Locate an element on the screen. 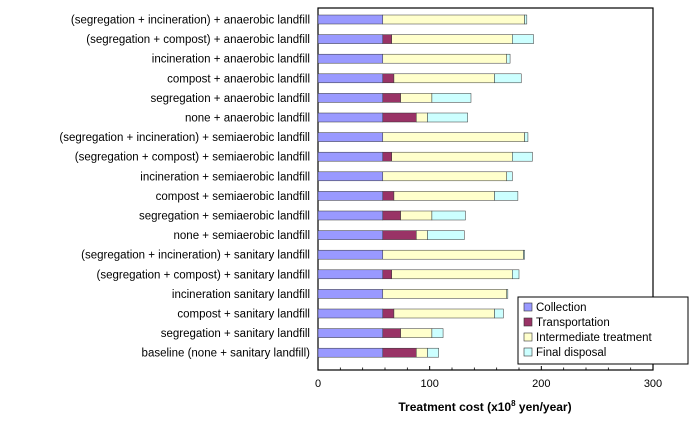  x-tick-label: 200 is located at coordinates (541, 384).